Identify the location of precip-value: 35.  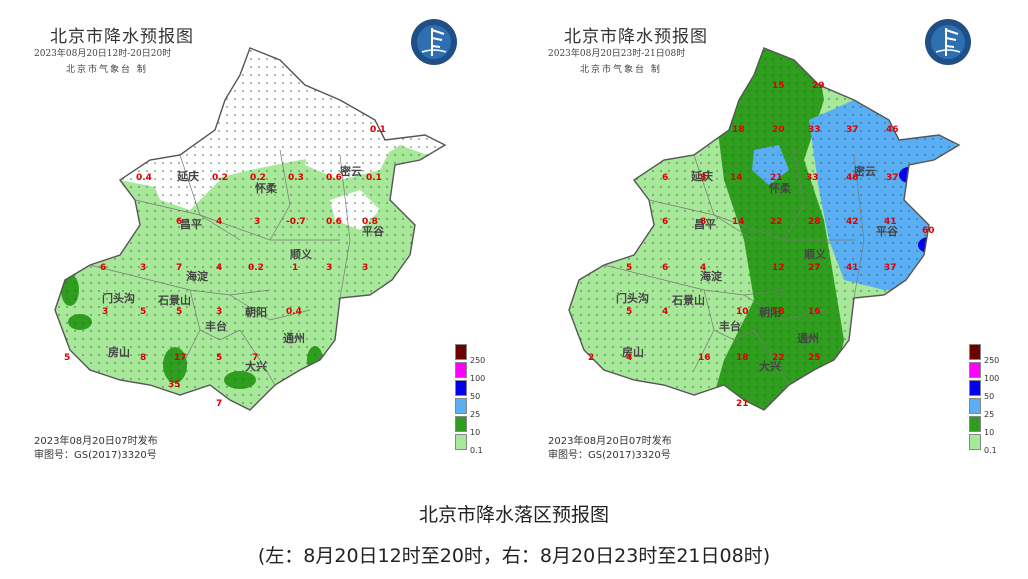
(174, 385).